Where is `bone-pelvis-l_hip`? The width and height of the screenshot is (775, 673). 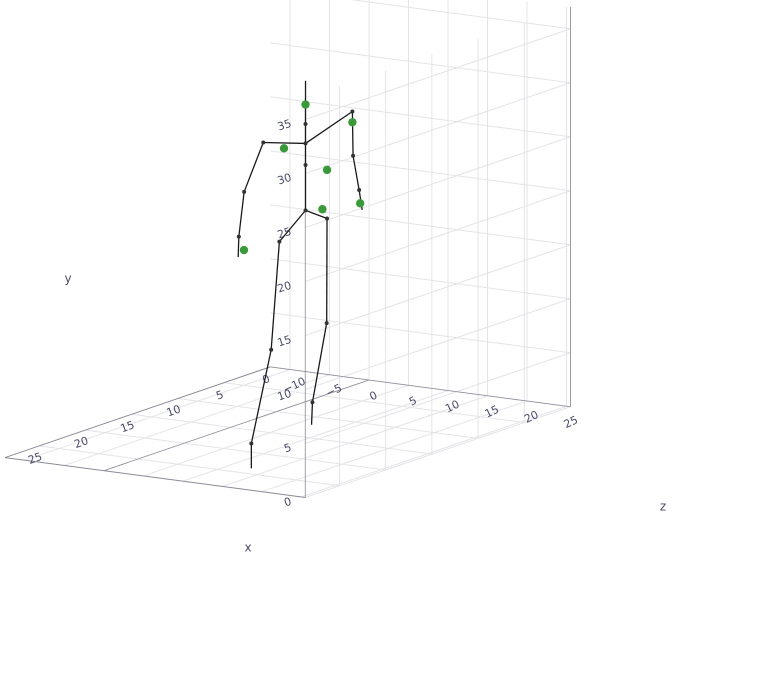
bone-pelvis-l_hip is located at coordinates (292, 226).